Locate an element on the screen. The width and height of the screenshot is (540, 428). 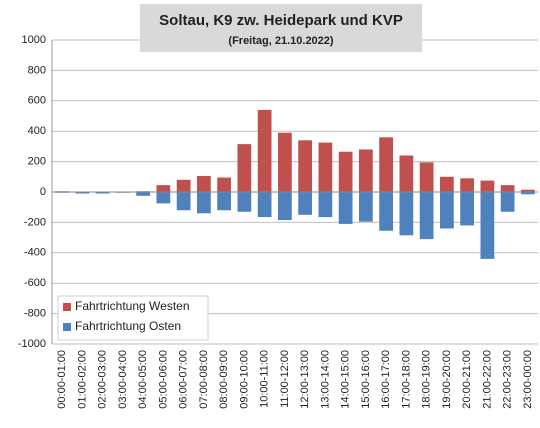
title-box is located at coordinates (281, 28).